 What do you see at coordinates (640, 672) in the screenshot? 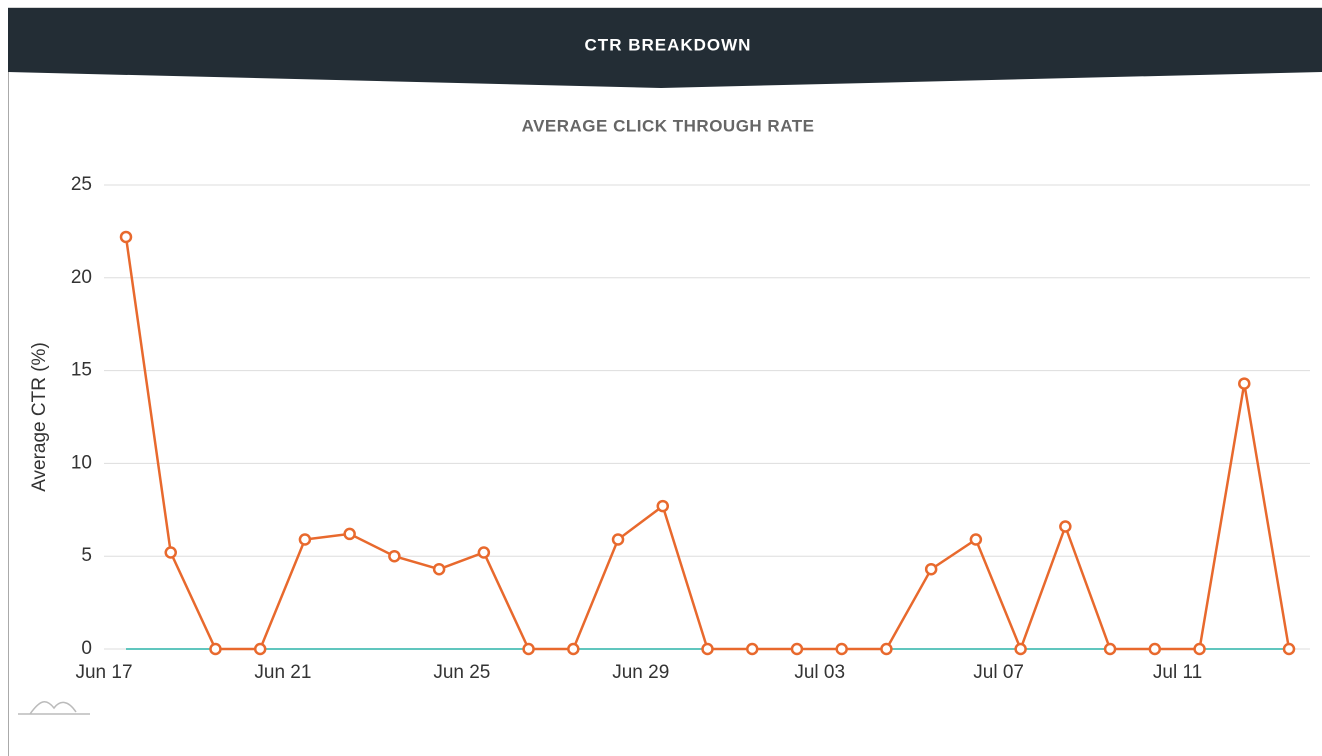
I see `x-tick-label: Jun 29` at bounding box center [640, 672].